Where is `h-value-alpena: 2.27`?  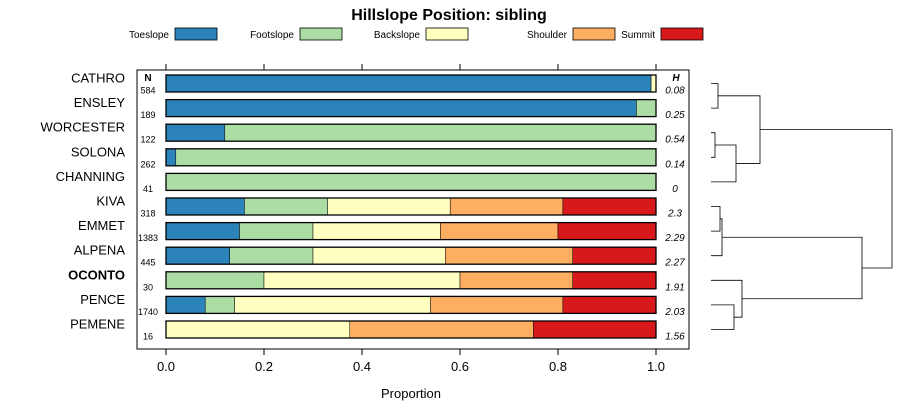 h-value-alpena: 2.27 is located at coordinates (674, 263).